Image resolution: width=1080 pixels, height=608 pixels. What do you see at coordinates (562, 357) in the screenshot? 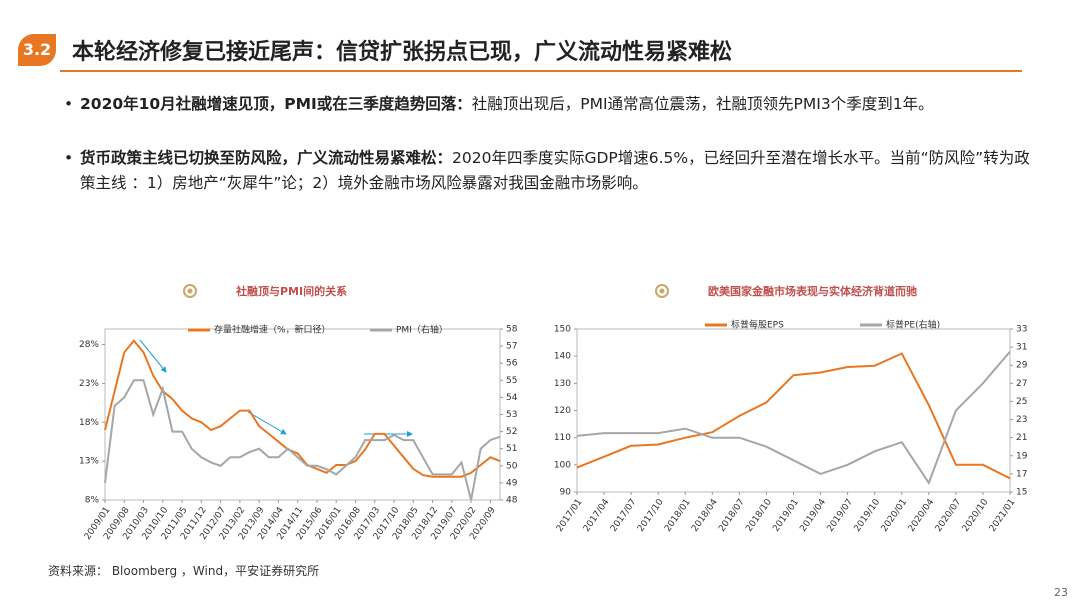
I see `y-tick-label: 140` at bounding box center [562, 357].